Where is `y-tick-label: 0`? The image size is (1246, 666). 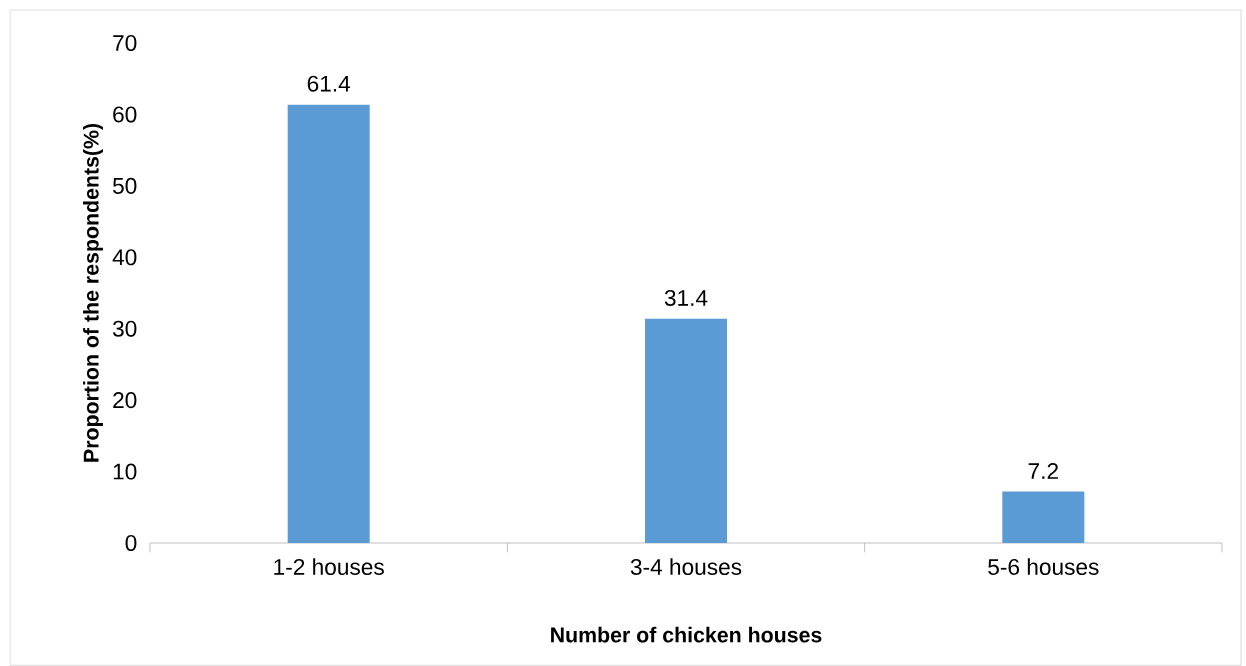
y-tick-label: 0 is located at coordinates (131, 543).